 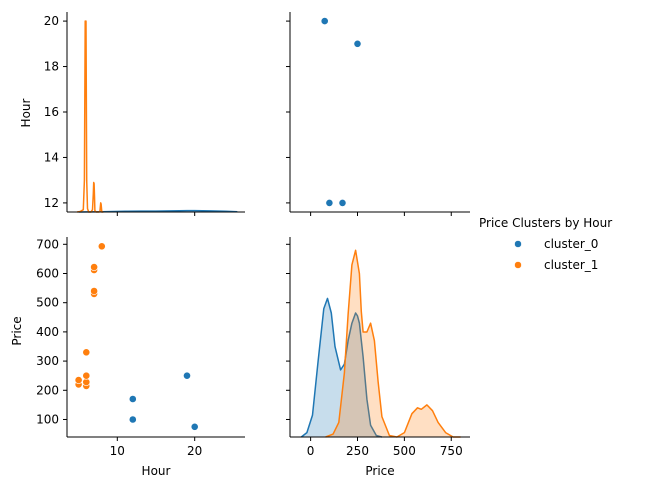 What do you see at coordinates (47, 361) in the screenshot?
I see `panel-hour-price-ytick-label: 300` at bounding box center [47, 361].